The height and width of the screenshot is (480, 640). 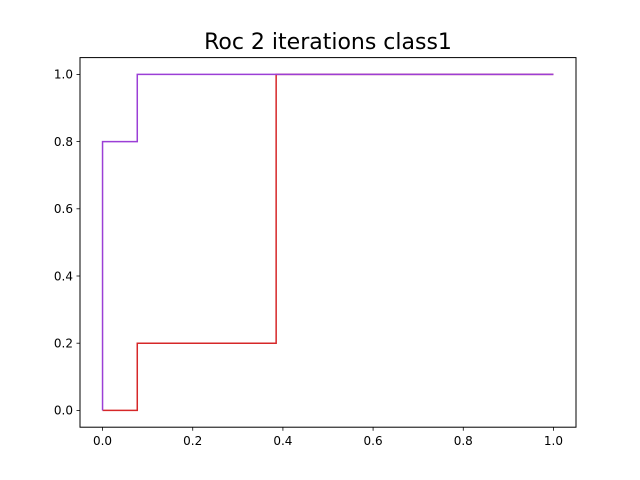 I want to click on y-tick-label: 0.8, so click(x=63, y=142).